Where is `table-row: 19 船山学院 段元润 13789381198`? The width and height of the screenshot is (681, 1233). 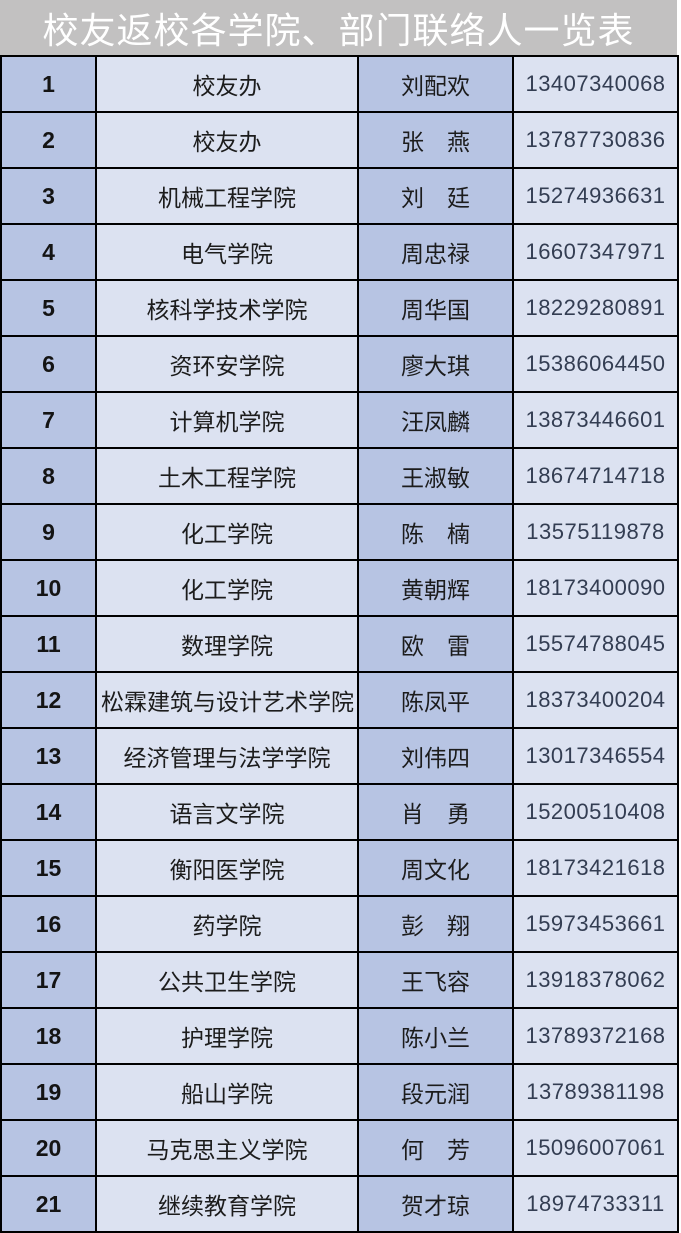 table-row: 19 船山学院 段元润 13789381198 is located at coordinates (339, 1092).